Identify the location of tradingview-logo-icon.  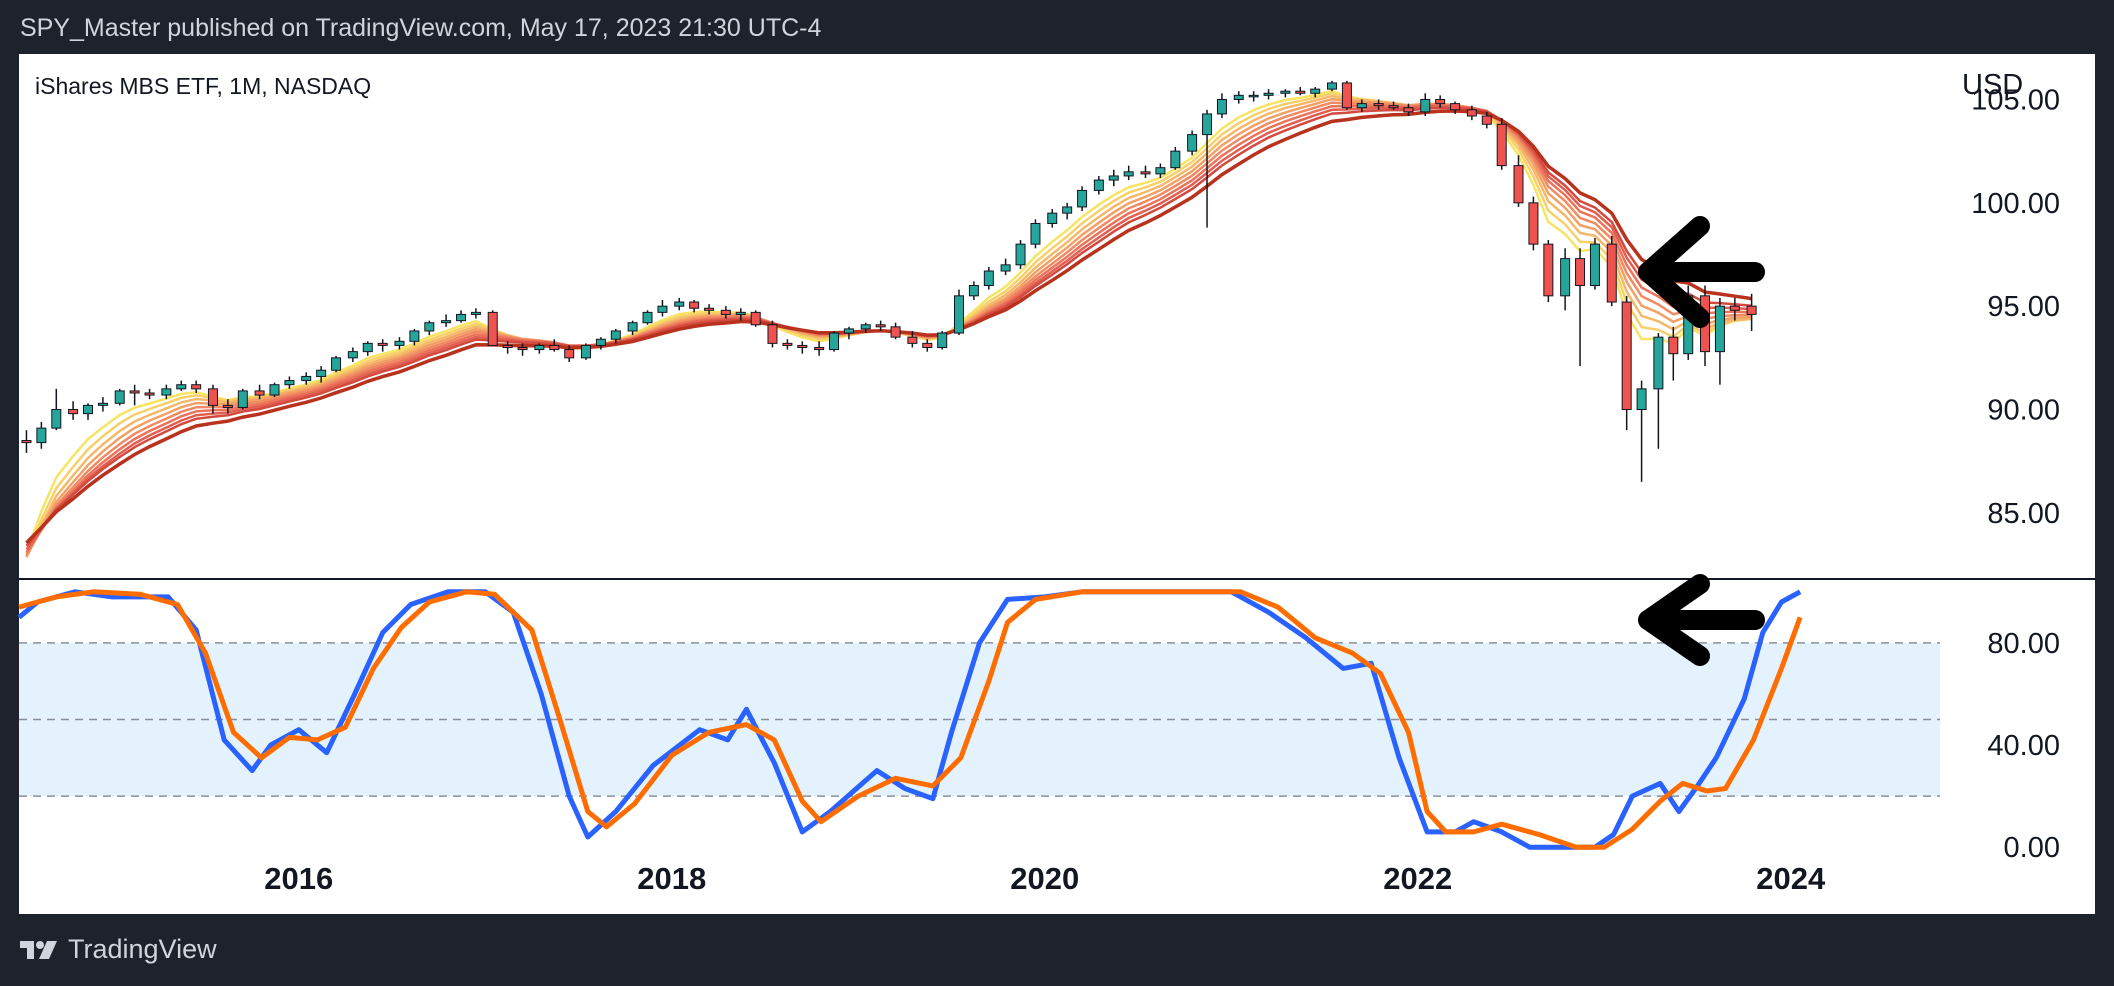
(38, 949).